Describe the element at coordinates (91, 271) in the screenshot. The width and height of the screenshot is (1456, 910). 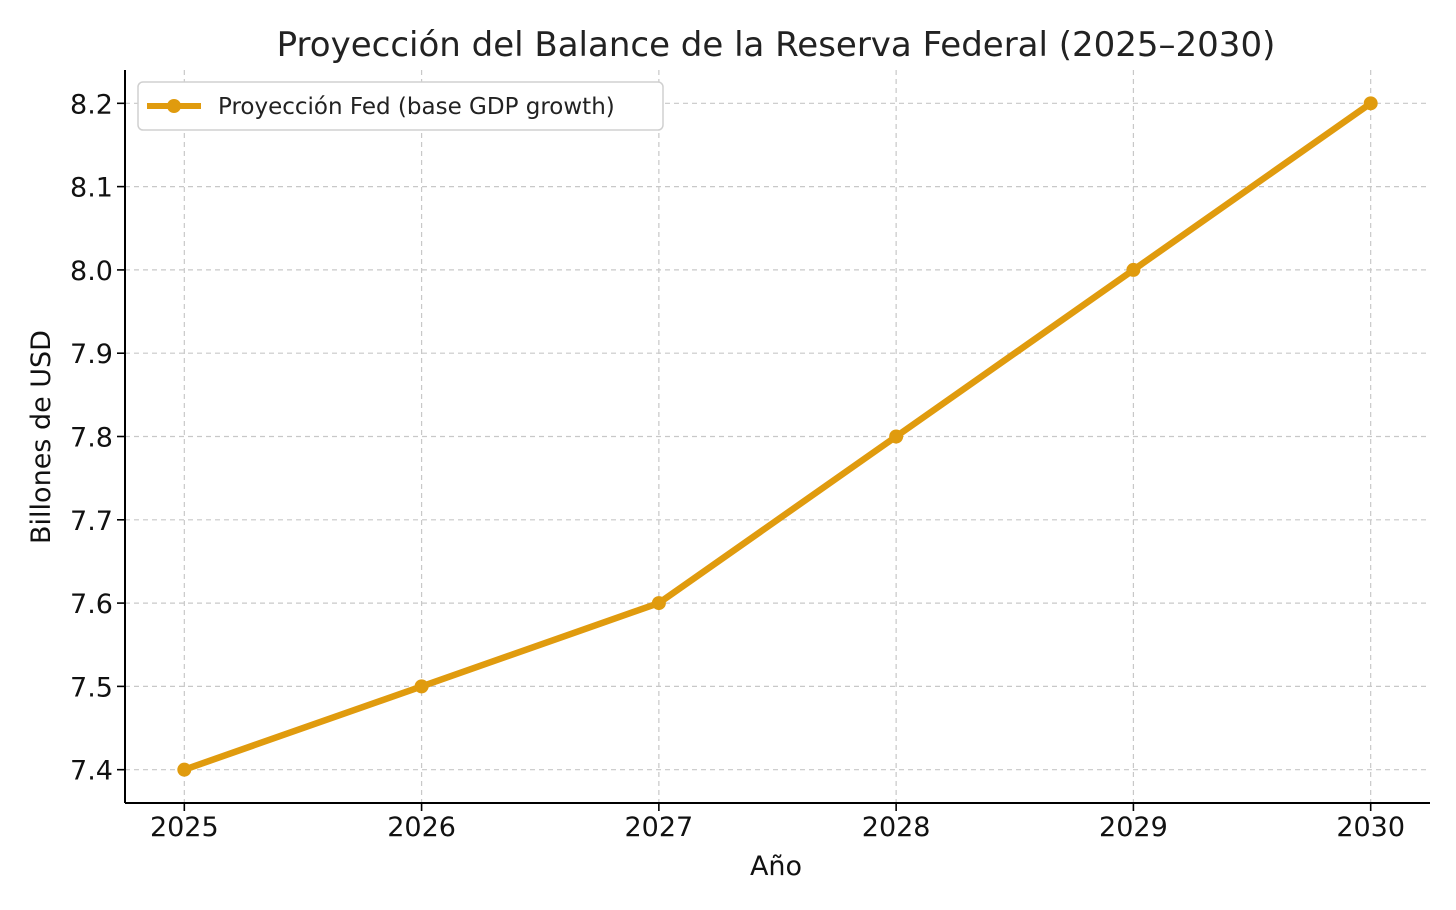
I see `y-tick-label: 8.0` at that location.